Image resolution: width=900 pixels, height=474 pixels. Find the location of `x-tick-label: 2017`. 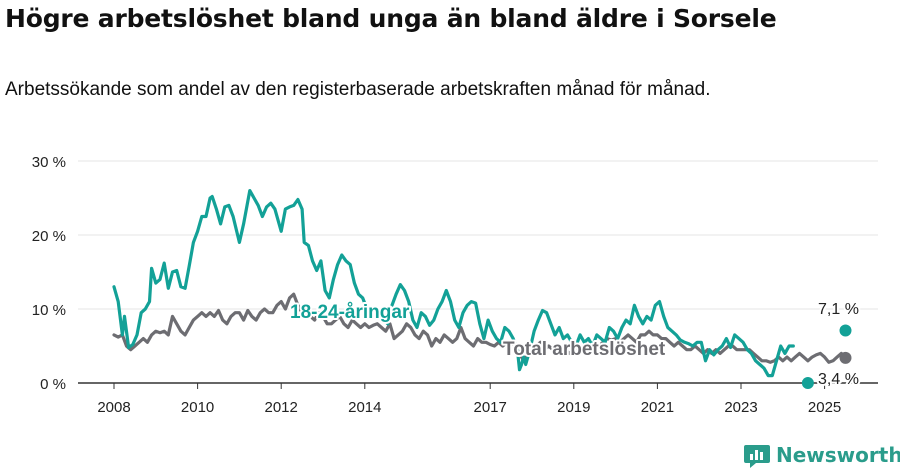

x-tick-label: 2017 is located at coordinates (490, 407).